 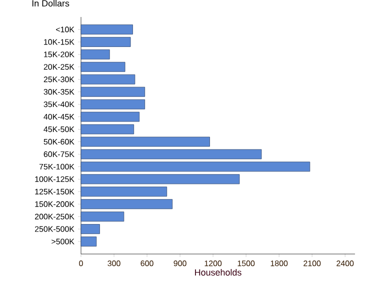 What do you see at coordinates (218, 272) in the screenshot?
I see `x-axis-title: Households` at bounding box center [218, 272].